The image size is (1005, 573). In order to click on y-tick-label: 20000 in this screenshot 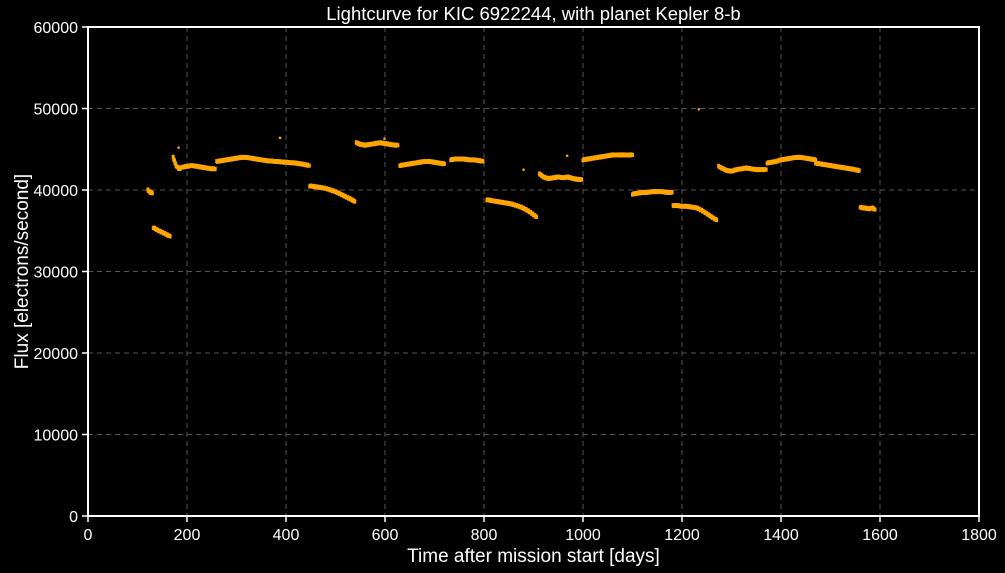, I will do `click(56, 354)`.